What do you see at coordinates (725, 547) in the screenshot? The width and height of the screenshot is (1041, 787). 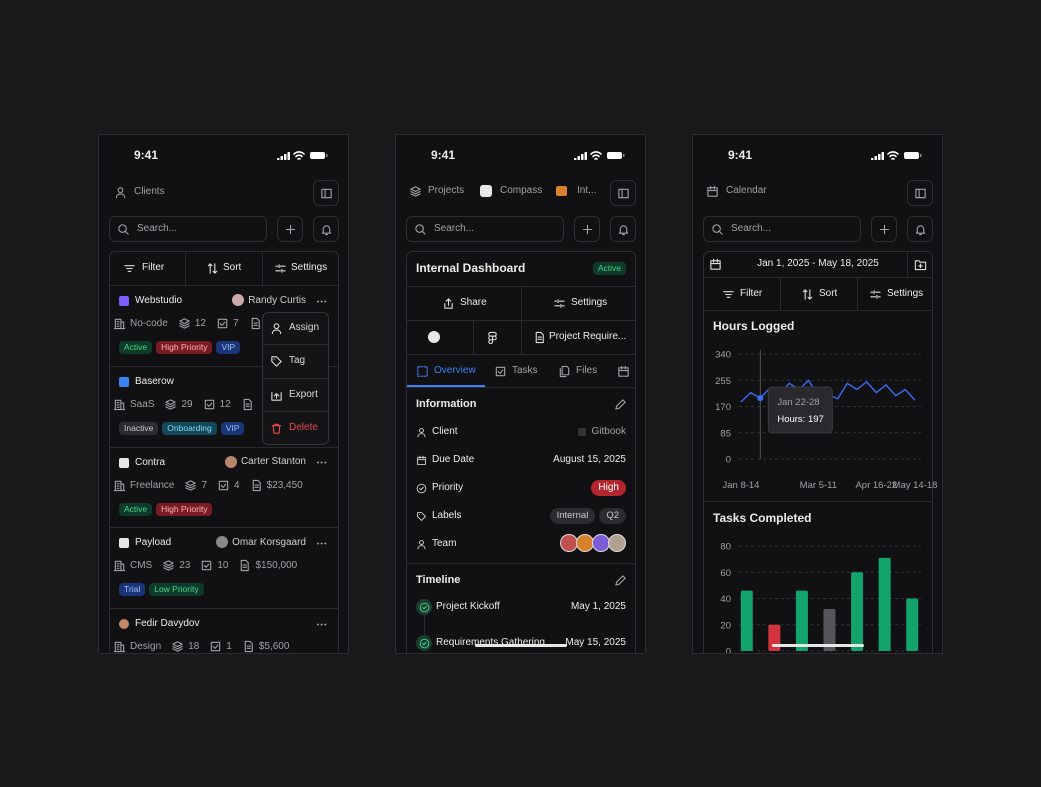 I see `y-tick-label: 80` at bounding box center [725, 547].